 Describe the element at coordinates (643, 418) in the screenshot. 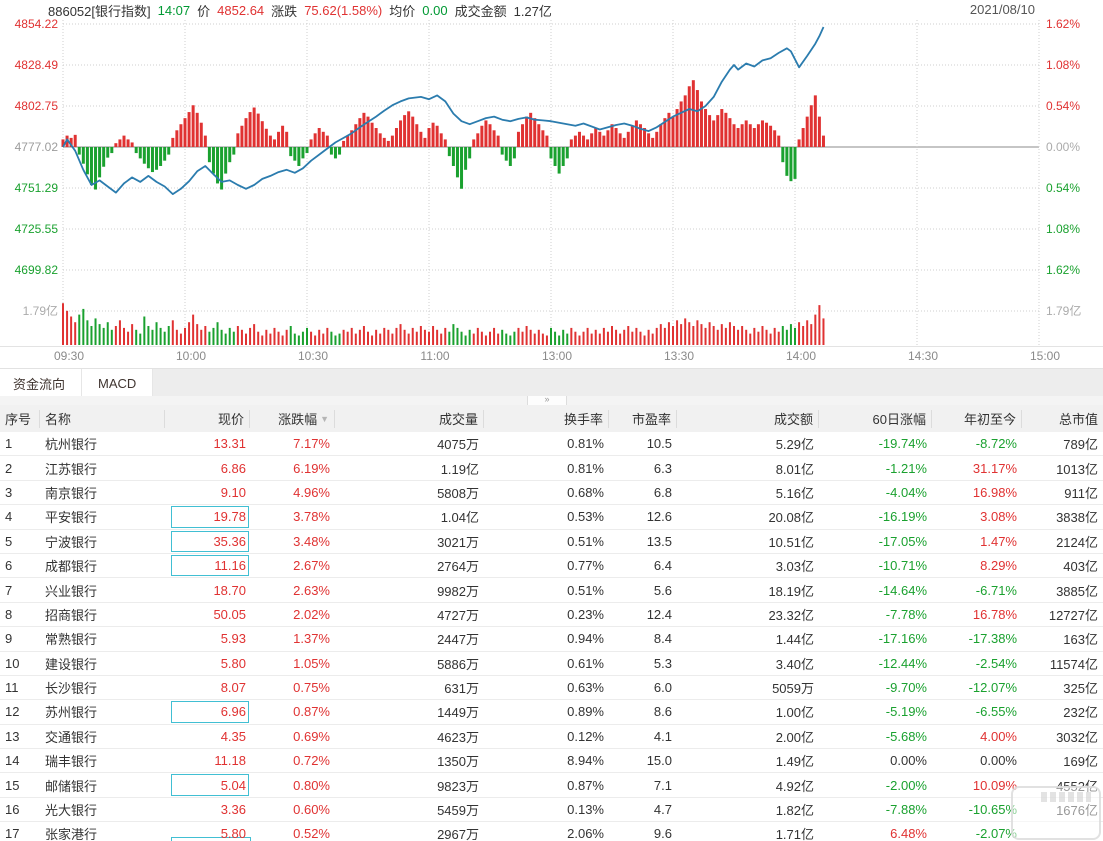

I see `column-header: 市盈率` at that location.